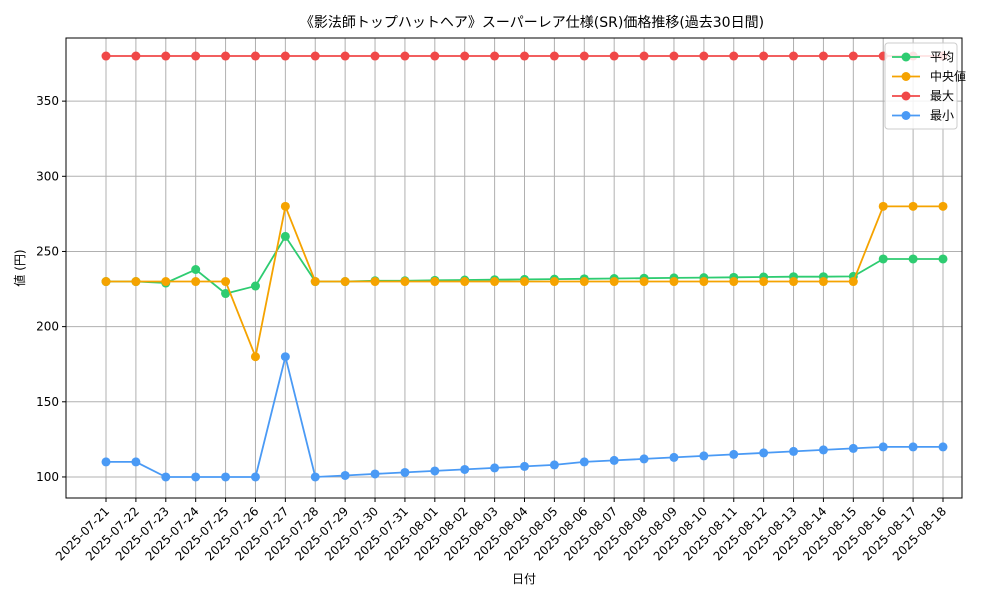 The image size is (1000, 600). What do you see at coordinates (47, 101) in the screenshot?
I see `y-tick-label: 350` at bounding box center [47, 101].